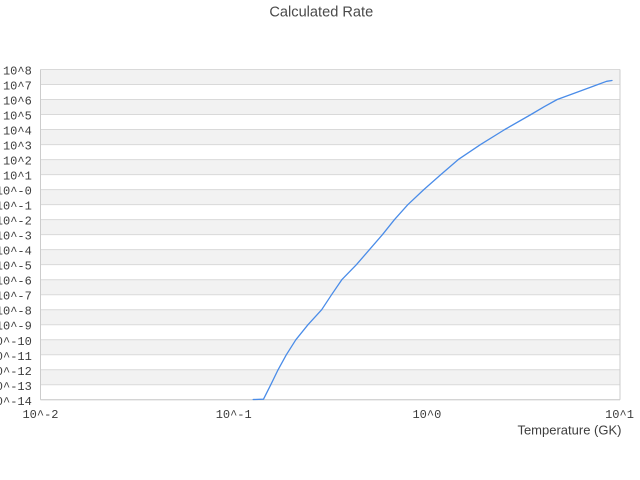 The width and height of the screenshot is (640, 480). What do you see at coordinates (16, 282) in the screenshot?
I see `svg-text: 10^-6` at bounding box center [16, 282].